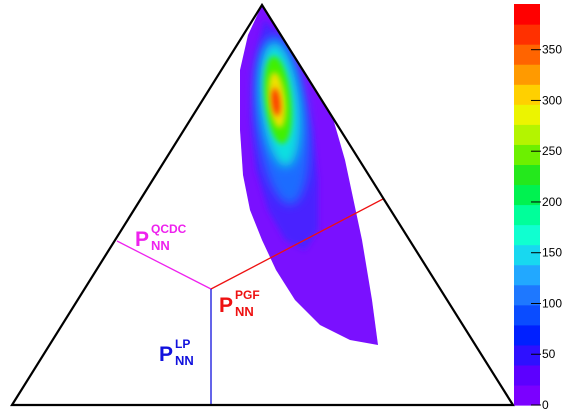 Image resolution: width=569 pixels, height=417 pixels. Describe the element at coordinates (552, 151) in the screenshot. I see `colorbar-tick-label: 250` at that location.